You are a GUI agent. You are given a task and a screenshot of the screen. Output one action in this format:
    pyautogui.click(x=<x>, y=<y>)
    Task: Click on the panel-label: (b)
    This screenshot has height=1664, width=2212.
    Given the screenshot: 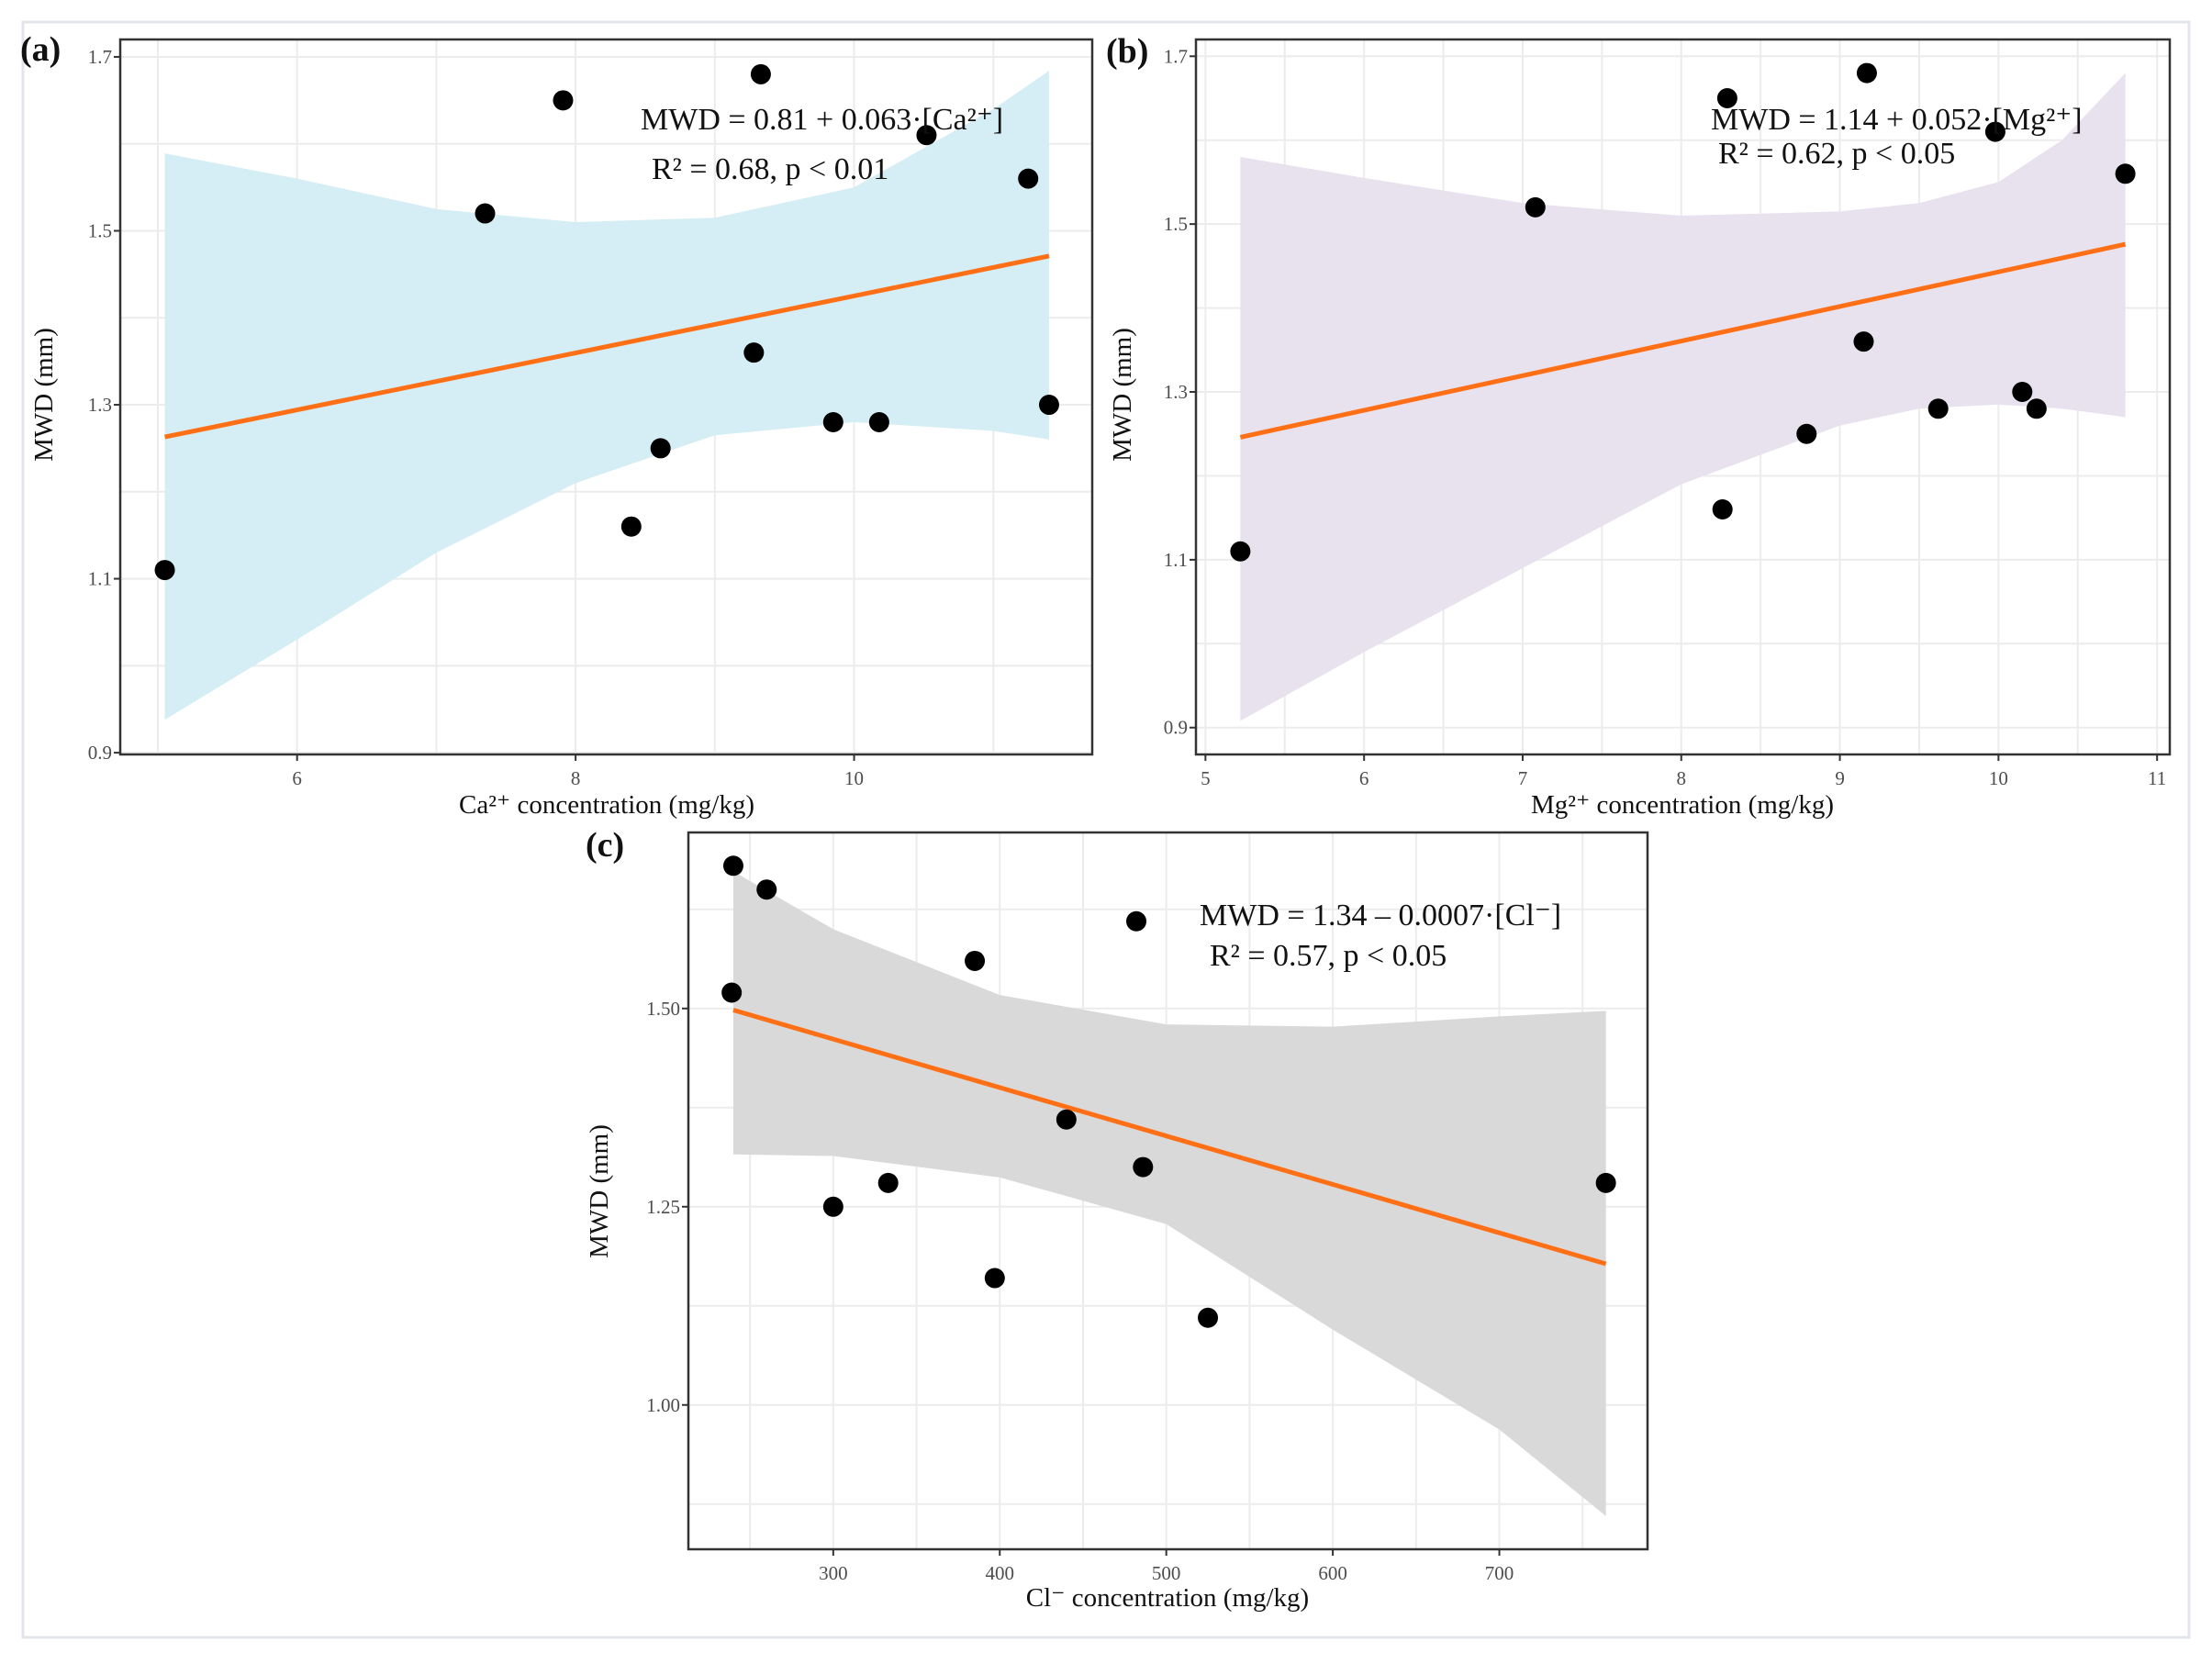 What is the action you would take?
    pyautogui.click(x=1127, y=51)
    